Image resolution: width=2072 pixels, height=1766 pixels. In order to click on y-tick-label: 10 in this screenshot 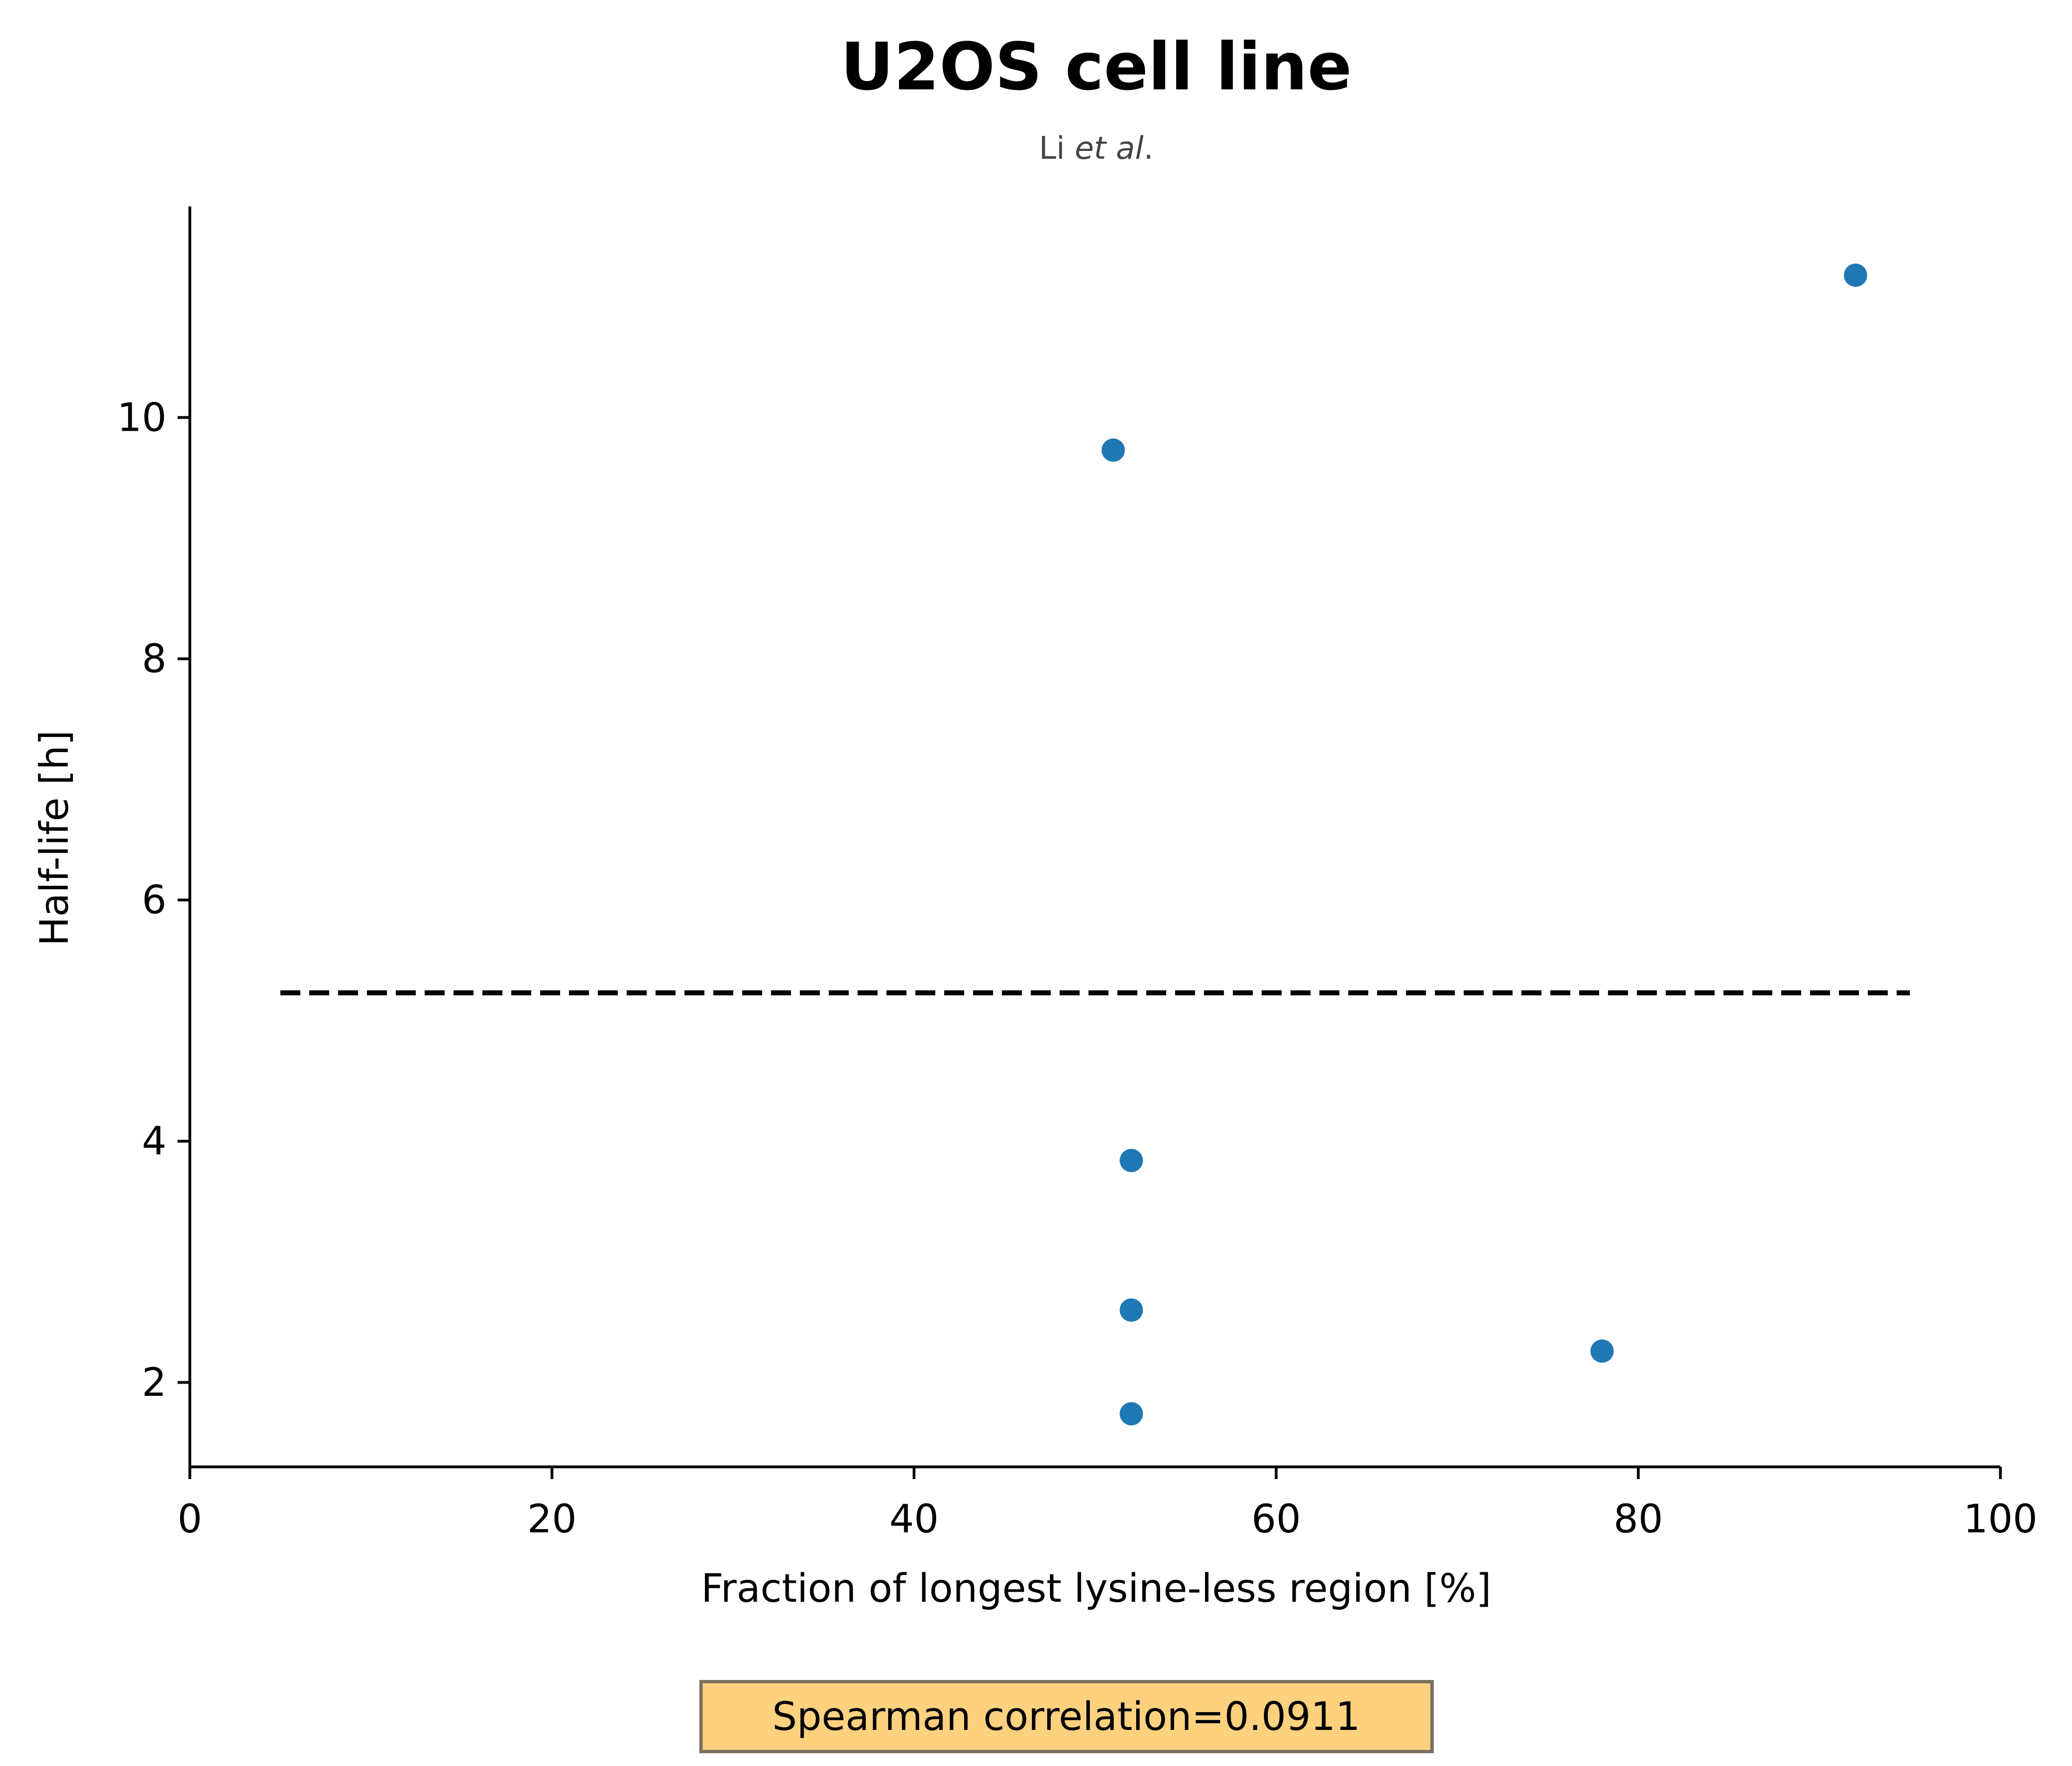, I will do `click(142, 417)`.